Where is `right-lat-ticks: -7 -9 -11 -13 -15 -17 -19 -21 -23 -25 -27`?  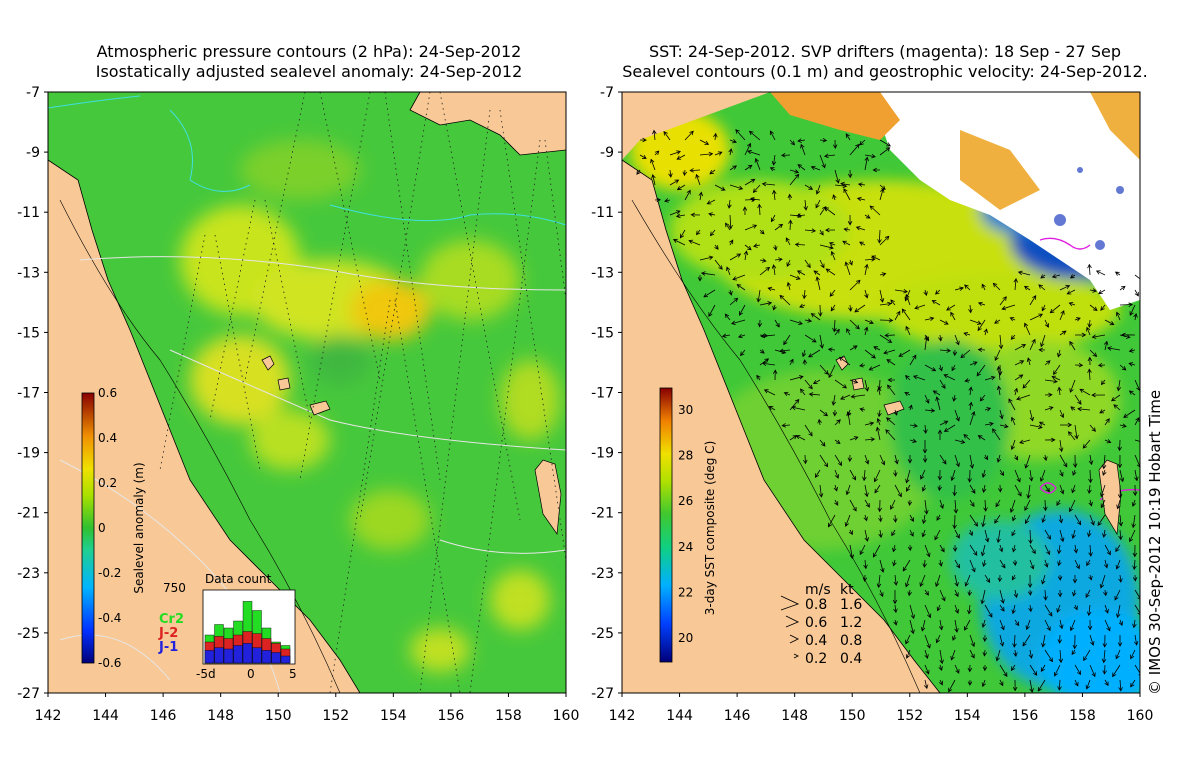
right-lat-ticks: -7 -9 -11 -13 -15 -17 -19 -21 -23 -25 -27 is located at coordinates (606, 393).